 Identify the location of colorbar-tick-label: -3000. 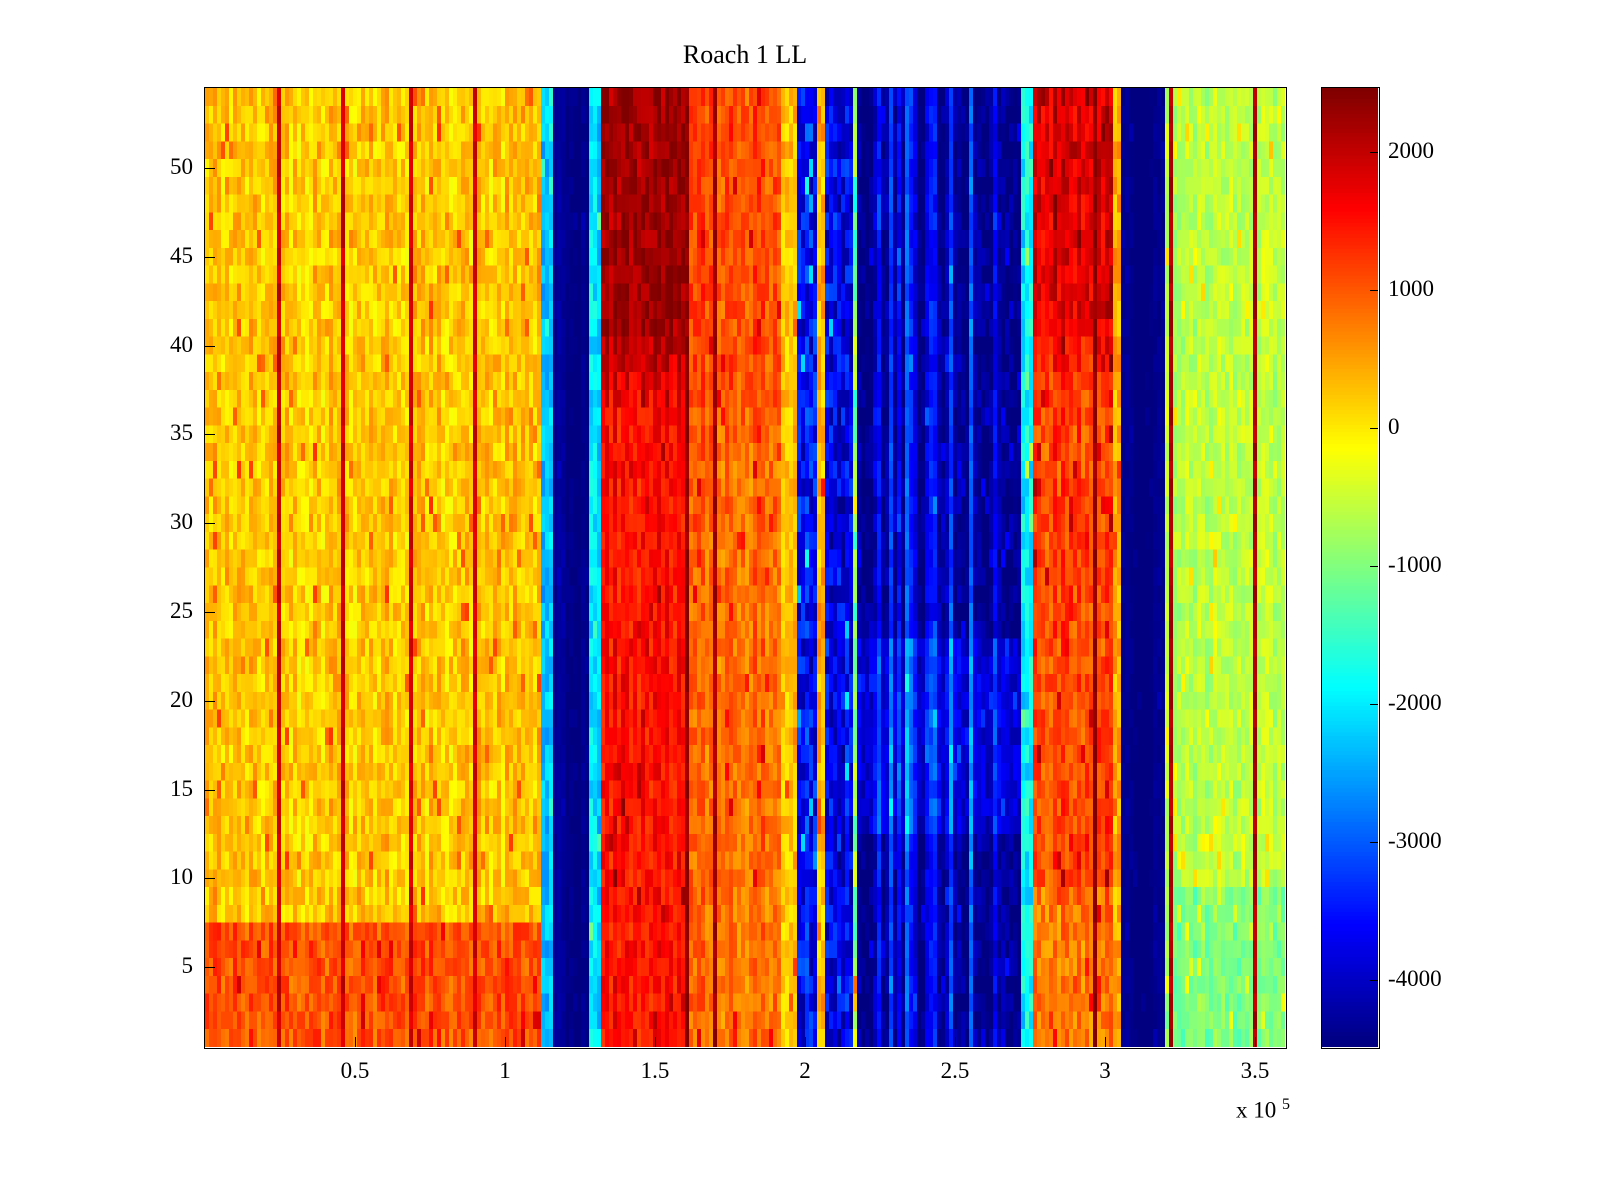
(1415, 841).